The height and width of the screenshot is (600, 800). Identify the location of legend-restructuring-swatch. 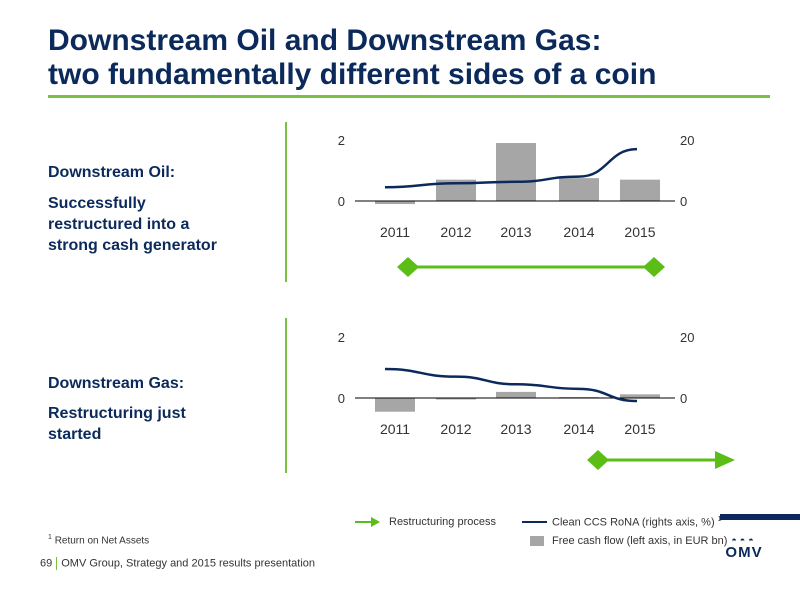
(367, 522).